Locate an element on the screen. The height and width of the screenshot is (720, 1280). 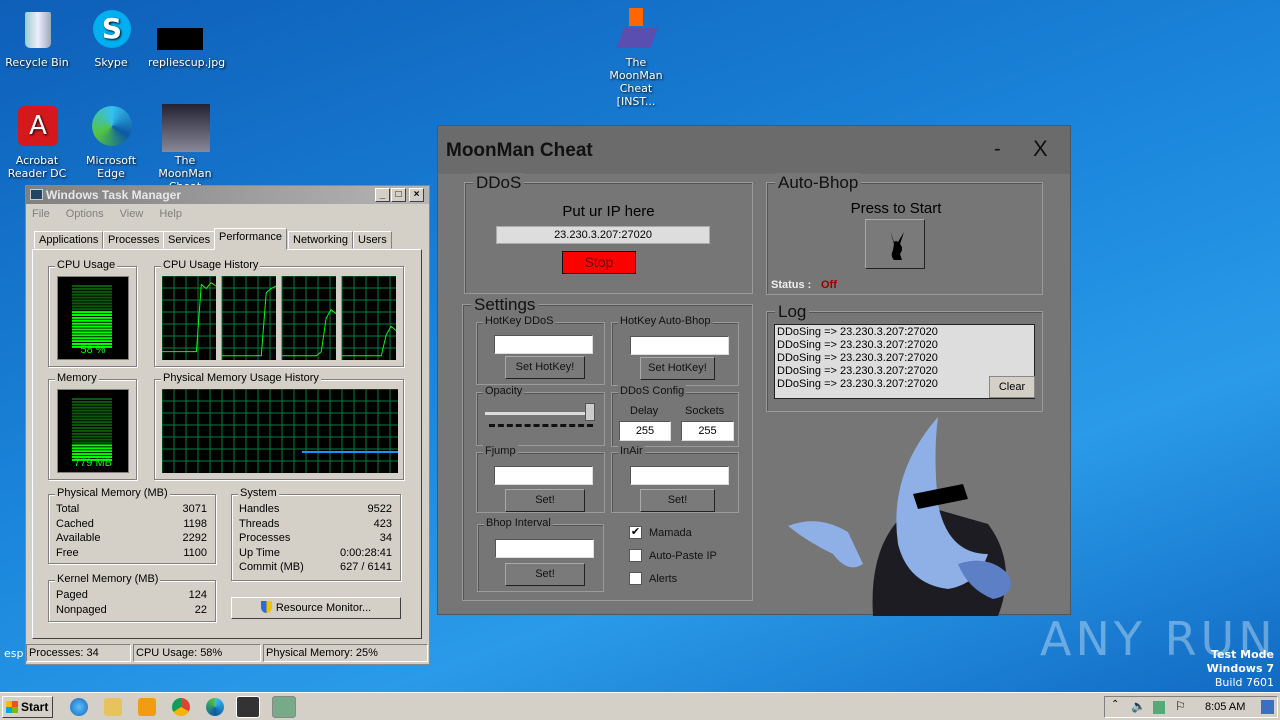
inair-input is located at coordinates (679, 475).